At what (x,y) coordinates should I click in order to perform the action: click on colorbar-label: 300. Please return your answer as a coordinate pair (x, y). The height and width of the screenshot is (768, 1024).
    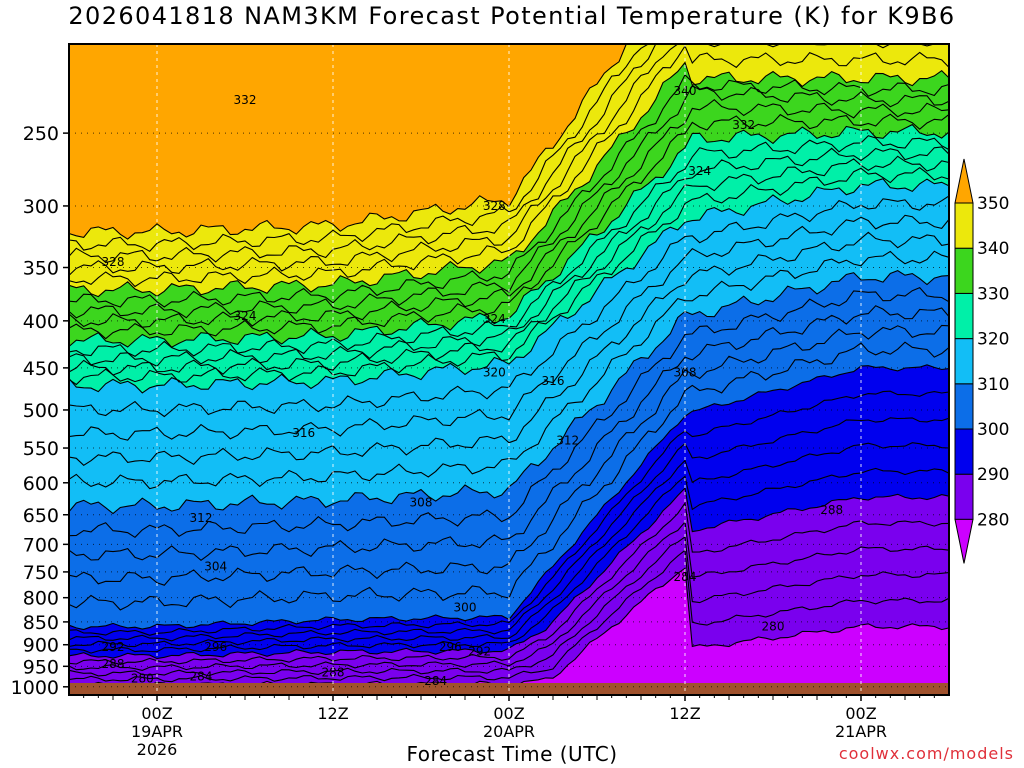
    Looking at the image, I should click on (993, 430).